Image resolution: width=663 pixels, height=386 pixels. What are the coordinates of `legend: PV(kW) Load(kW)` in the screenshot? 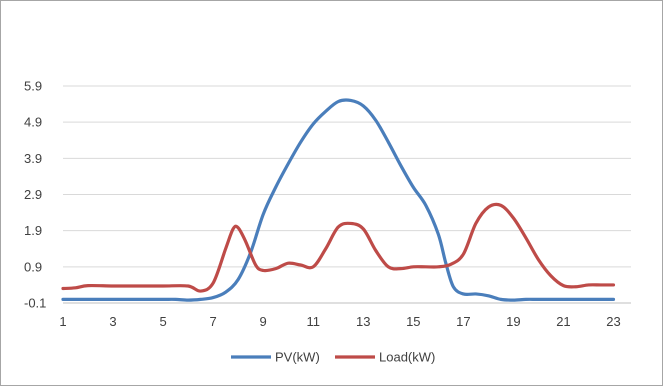 It's located at (333, 357).